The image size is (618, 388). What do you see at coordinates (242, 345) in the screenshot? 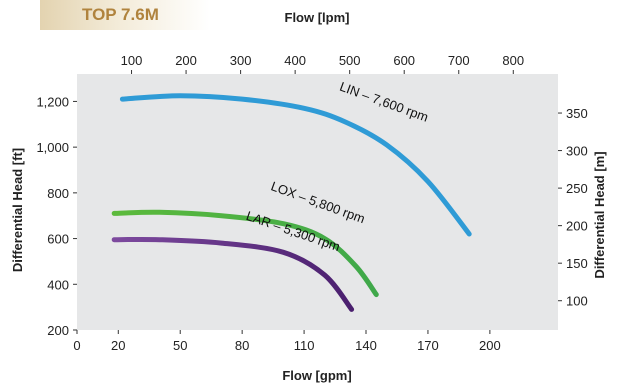
I see `x-bottom-tick-label: 80` at bounding box center [242, 345].